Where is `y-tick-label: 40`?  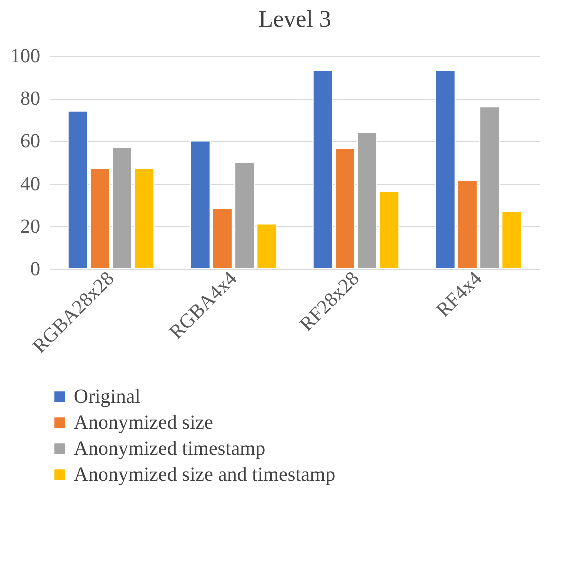
y-tick-label: 40 is located at coordinates (30, 184).